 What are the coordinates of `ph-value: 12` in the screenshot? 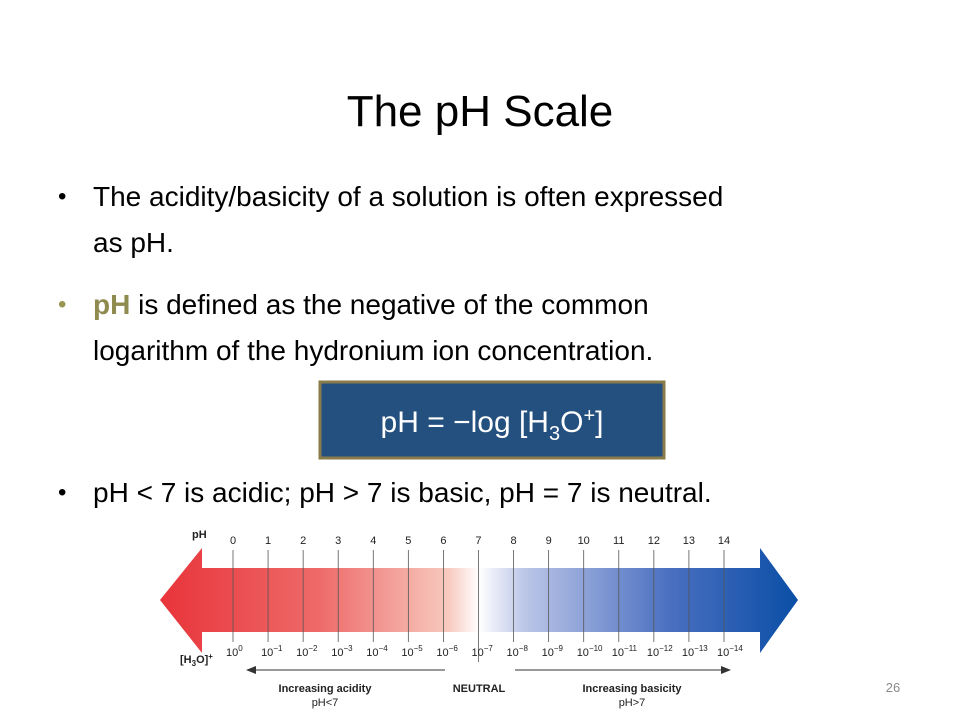 It's located at (654, 541).